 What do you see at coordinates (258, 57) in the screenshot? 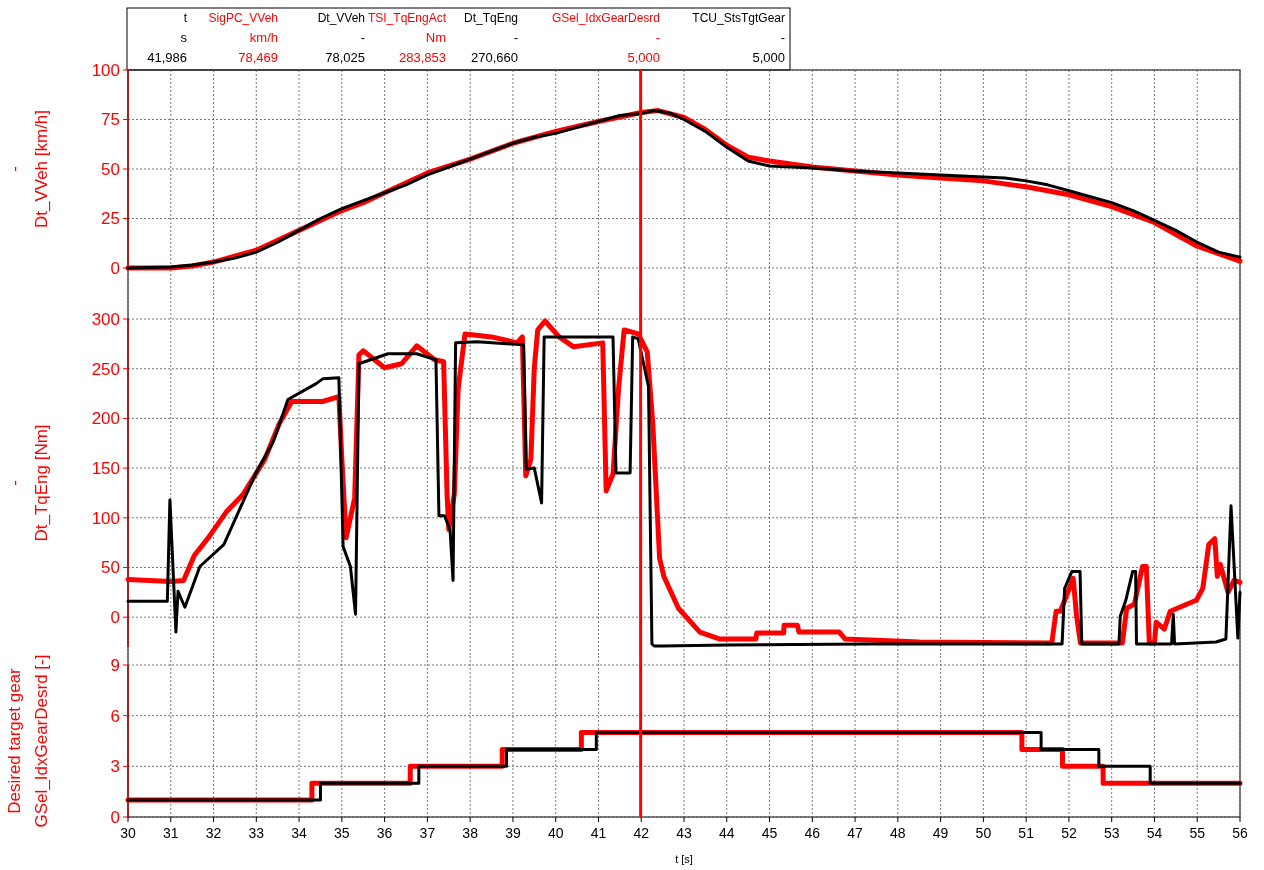
I see `text: 78,469` at bounding box center [258, 57].